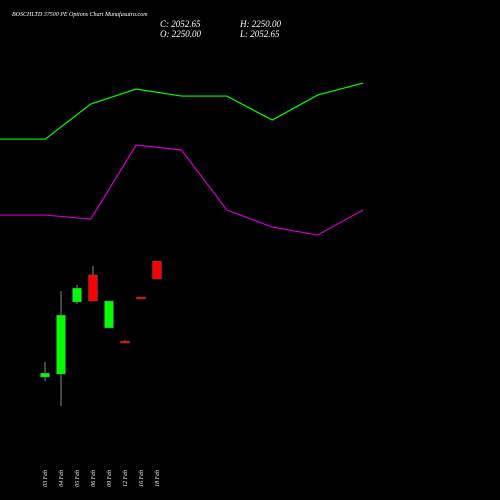 Image resolution: width=500 pixels, height=500 pixels. I want to click on x-tick-label: 05 Feb, so click(78, 478).